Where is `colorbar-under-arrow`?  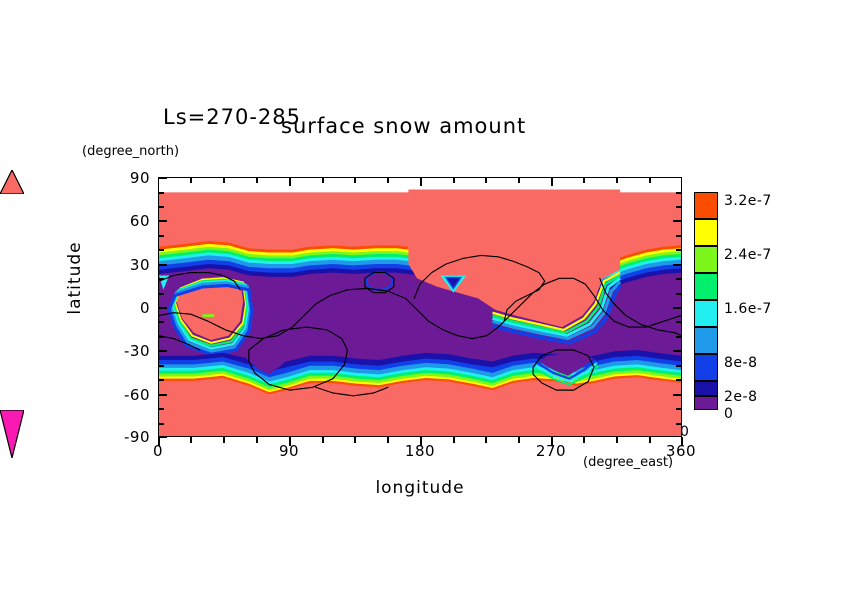 colorbar-under-arrow is located at coordinates (12, 434).